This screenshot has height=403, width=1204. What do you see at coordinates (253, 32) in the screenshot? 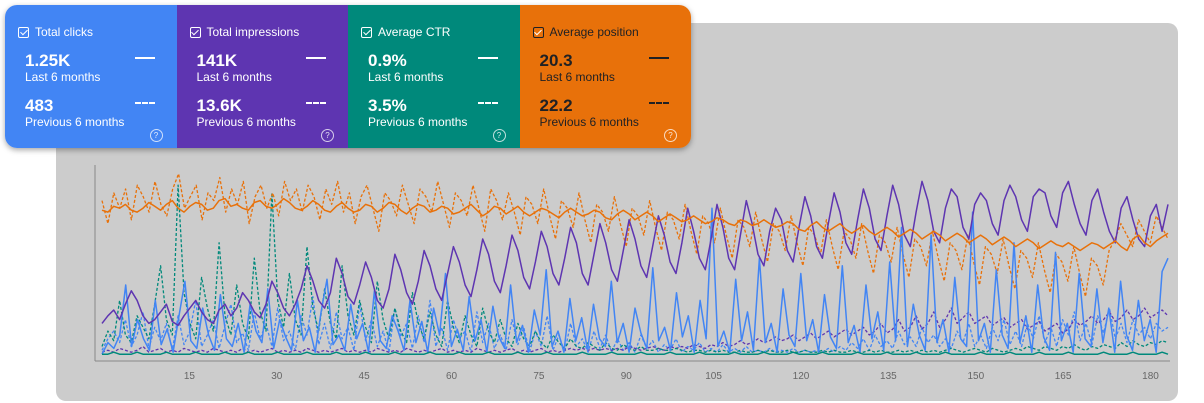
I see `card-title: Total impressions` at bounding box center [253, 32].